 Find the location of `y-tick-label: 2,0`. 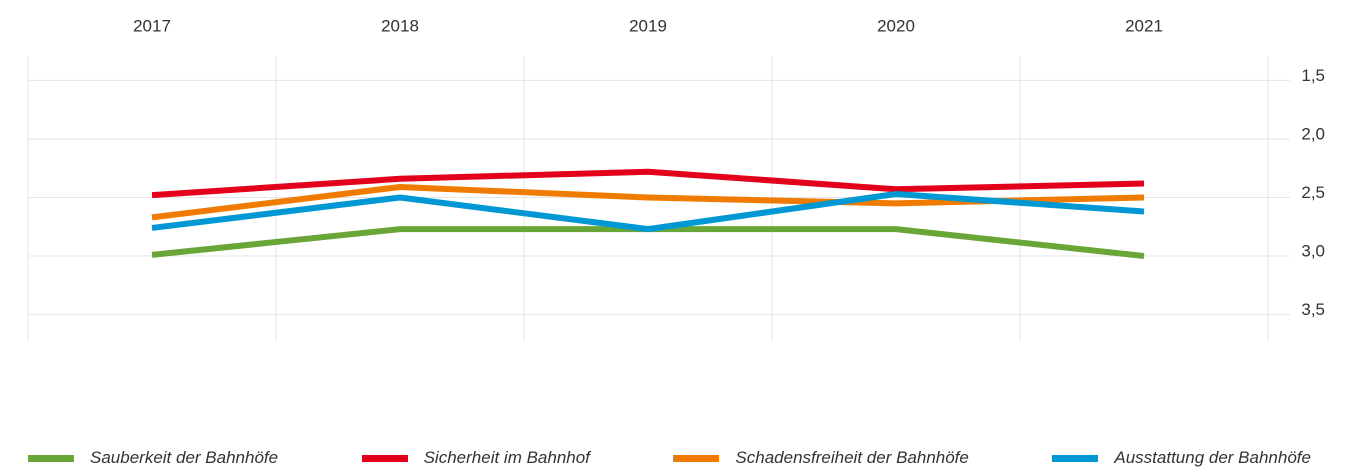

y-tick-label: 2,0 is located at coordinates (1313, 133).